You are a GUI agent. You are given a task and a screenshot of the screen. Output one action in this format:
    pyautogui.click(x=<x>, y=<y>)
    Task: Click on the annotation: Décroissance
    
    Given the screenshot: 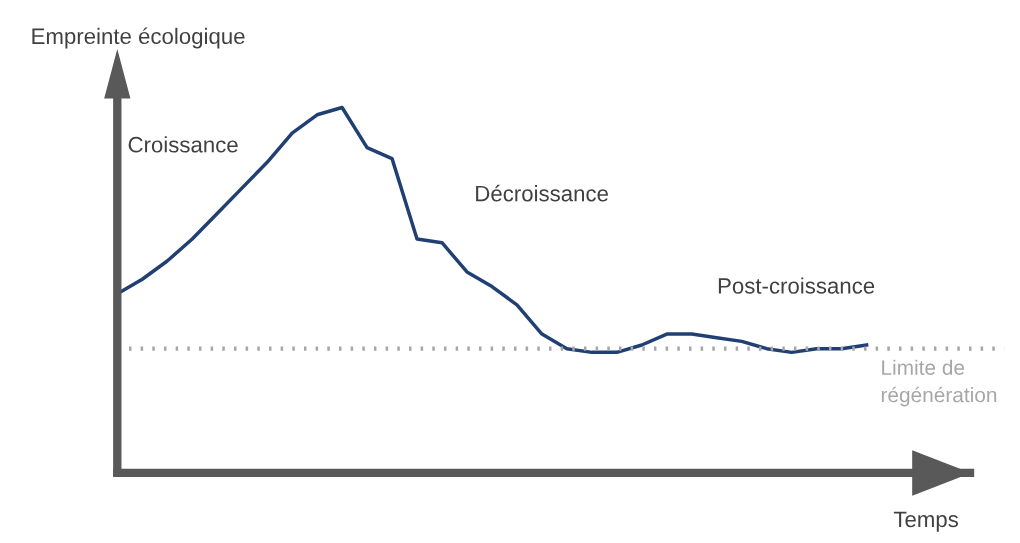 What is the action you would take?
    pyautogui.click(x=542, y=193)
    